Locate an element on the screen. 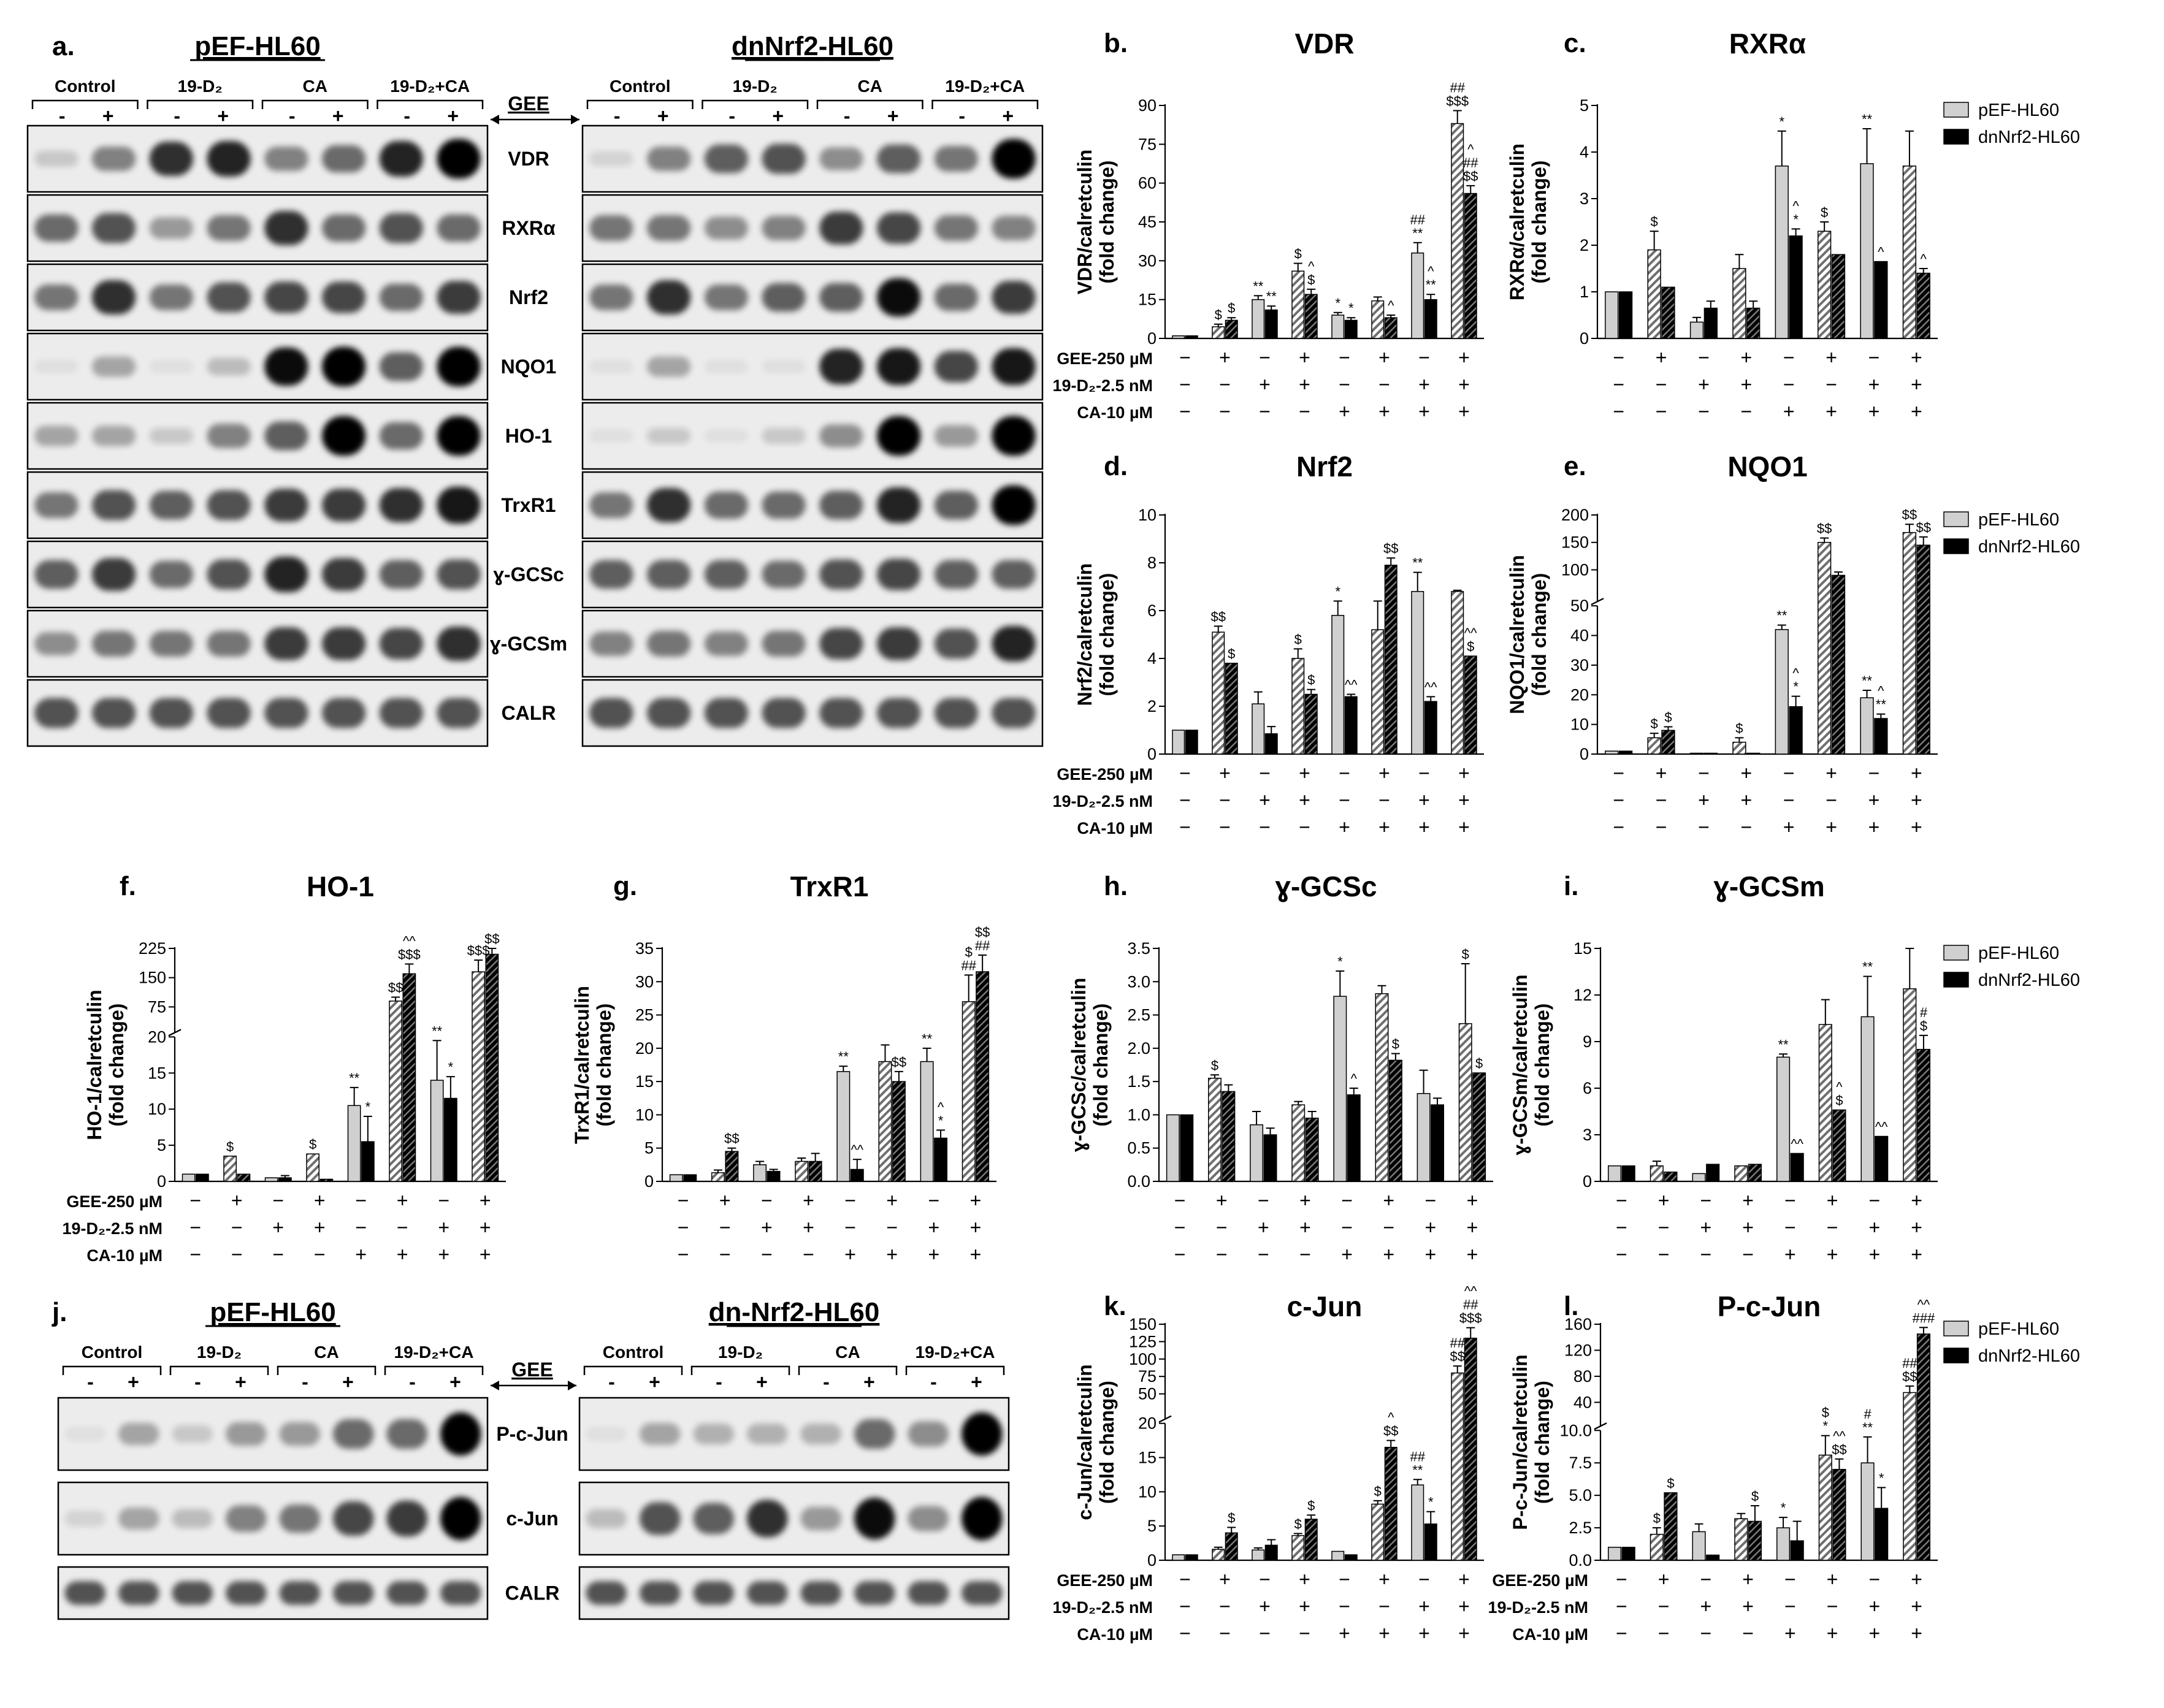  group-label: 19-D₂ is located at coordinates (219, 1352).